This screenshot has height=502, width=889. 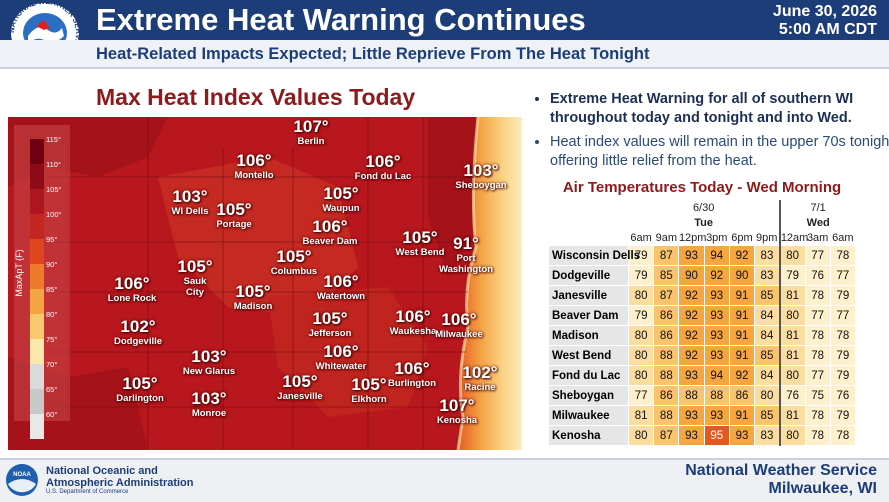 I want to click on place-name: Kenosha, so click(x=457, y=420).